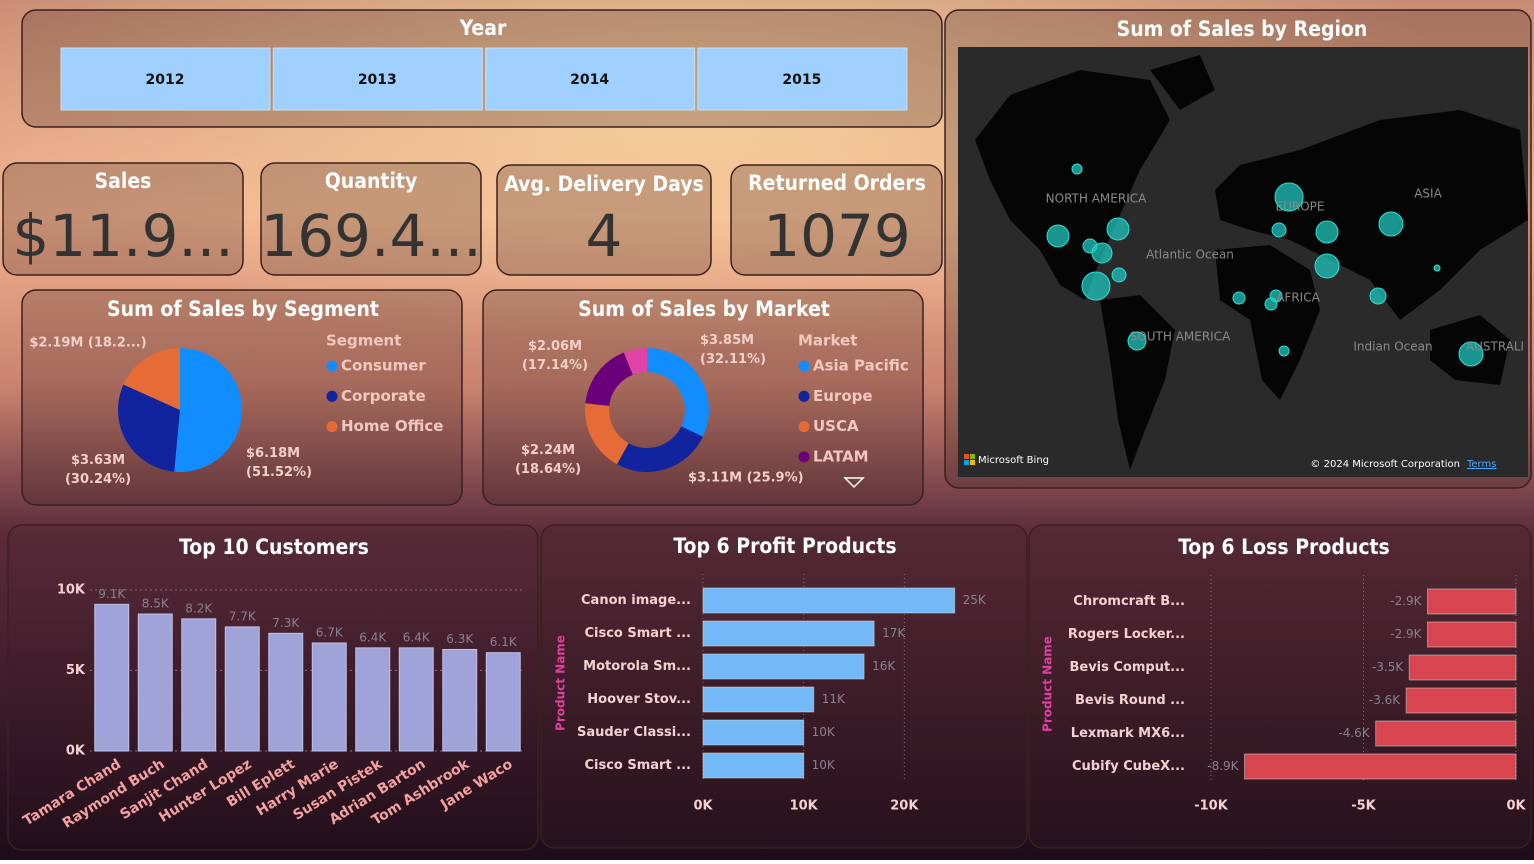 The height and width of the screenshot is (864, 1534). What do you see at coordinates (837, 183) in the screenshot?
I see `kpi-title: Returned Orders` at bounding box center [837, 183].